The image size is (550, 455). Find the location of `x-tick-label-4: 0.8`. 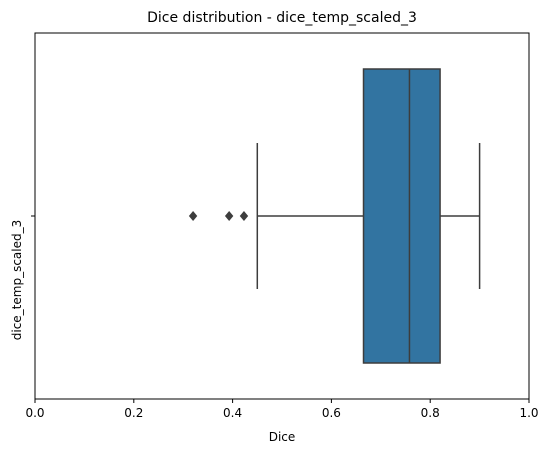

x-tick-label-4: 0.8 is located at coordinates (430, 413).